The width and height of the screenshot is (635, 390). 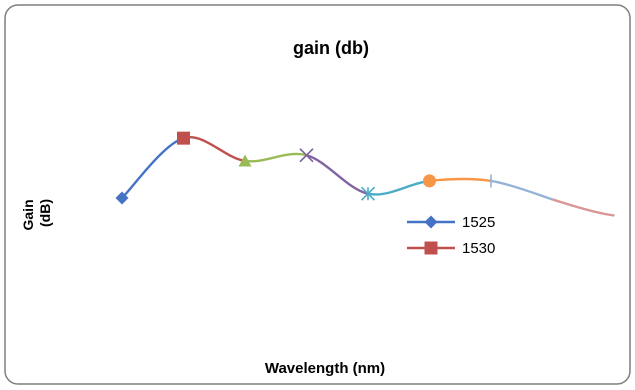 I want to click on legend-item-1525: 1525, so click(x=451, y=222).